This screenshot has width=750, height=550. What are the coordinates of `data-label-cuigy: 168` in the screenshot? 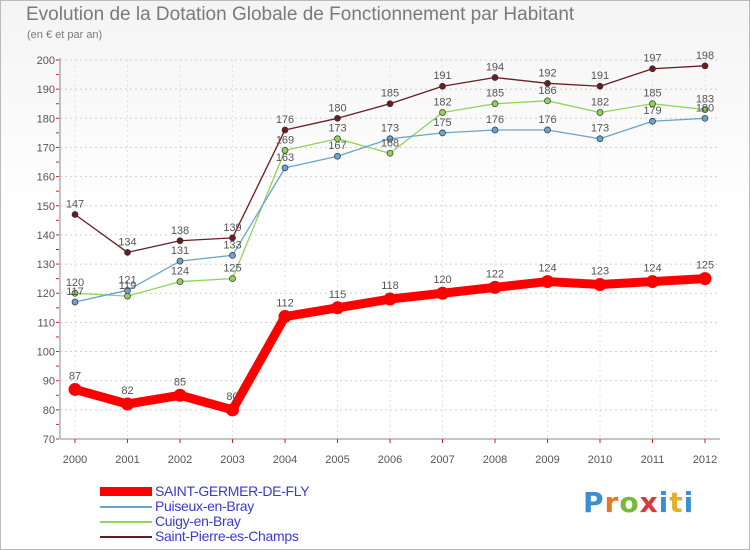 It's located at (390, 143).